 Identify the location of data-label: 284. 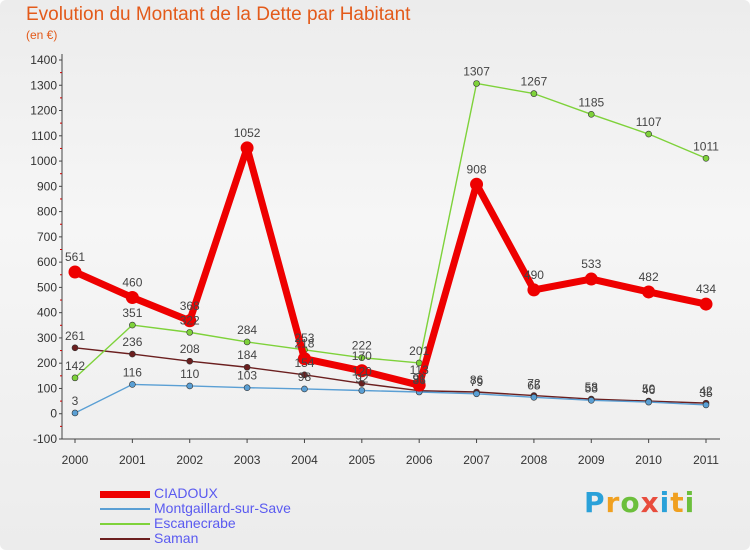
(247, 330).